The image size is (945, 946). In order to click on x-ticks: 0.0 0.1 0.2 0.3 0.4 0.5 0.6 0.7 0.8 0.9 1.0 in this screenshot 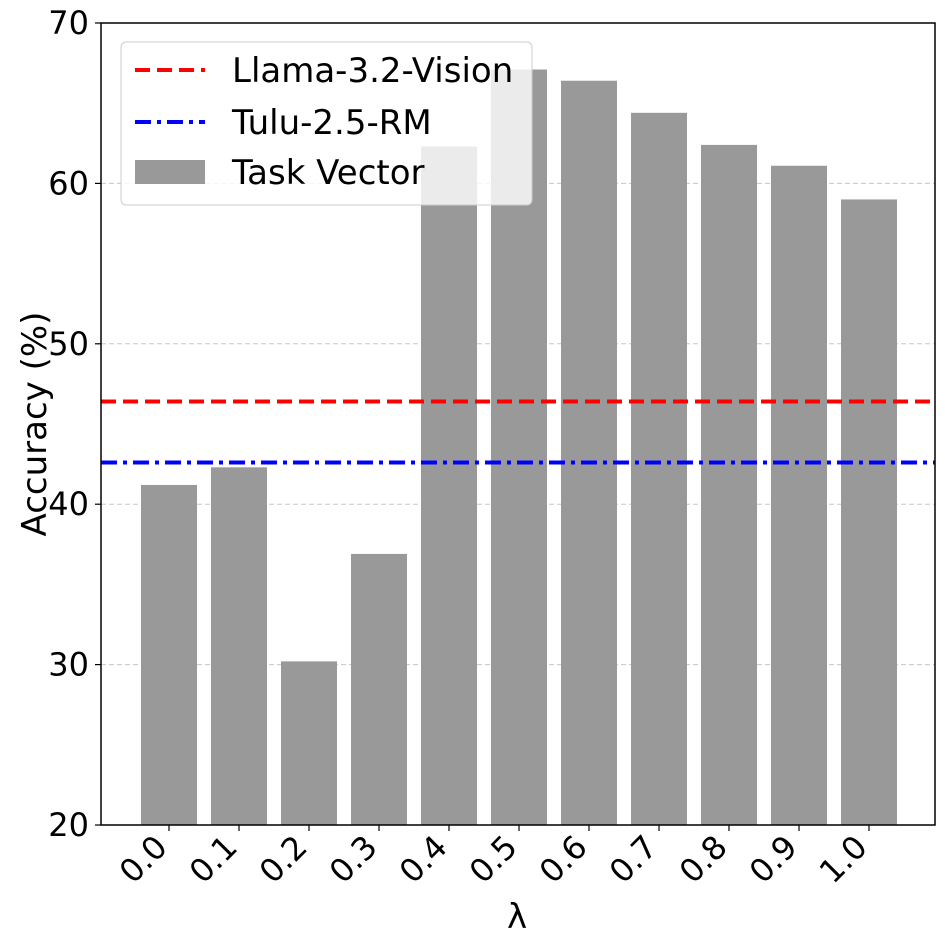, I will do `click(493, 858)`.